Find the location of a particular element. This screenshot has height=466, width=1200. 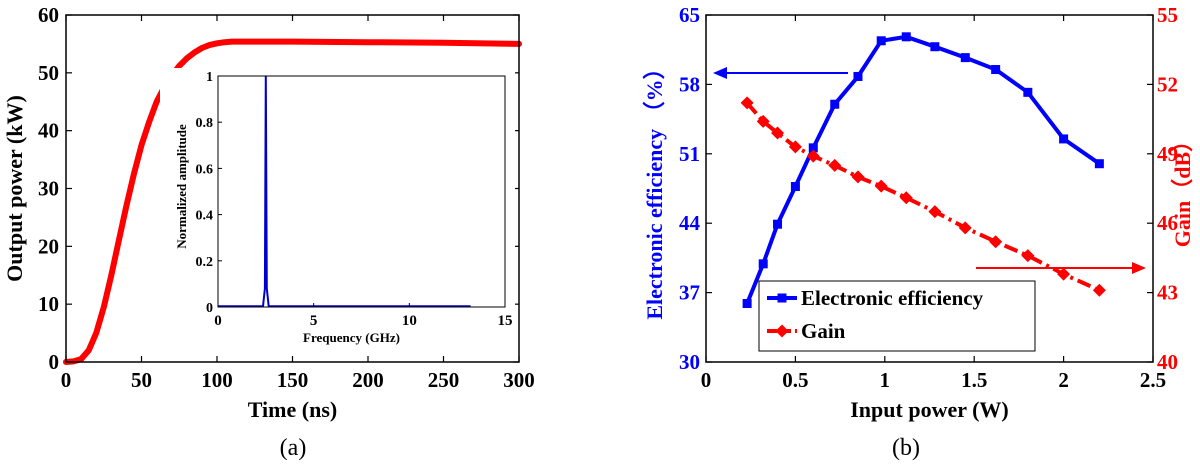

inset-y-tick-label: 0.6 is located at coordinates (205, 169).